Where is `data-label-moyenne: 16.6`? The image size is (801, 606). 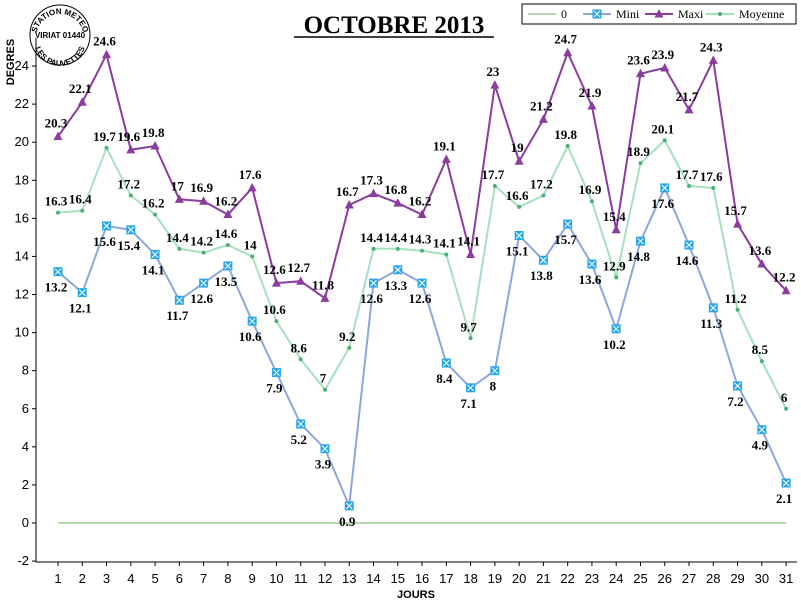 data-label-moyenne: 16.6 is located at coordinates (517, 195).